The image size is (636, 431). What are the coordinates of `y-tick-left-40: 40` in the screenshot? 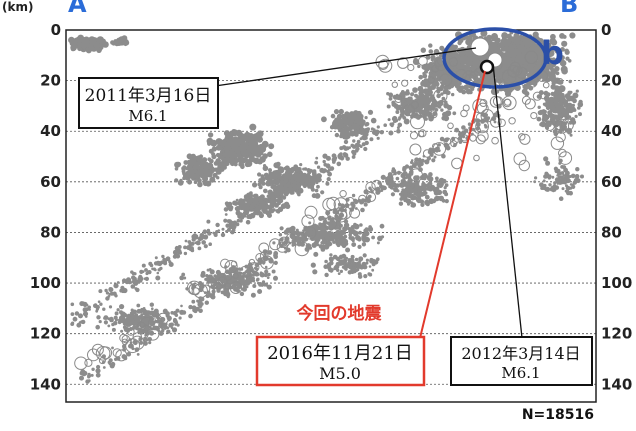 It's located at (50, 131).